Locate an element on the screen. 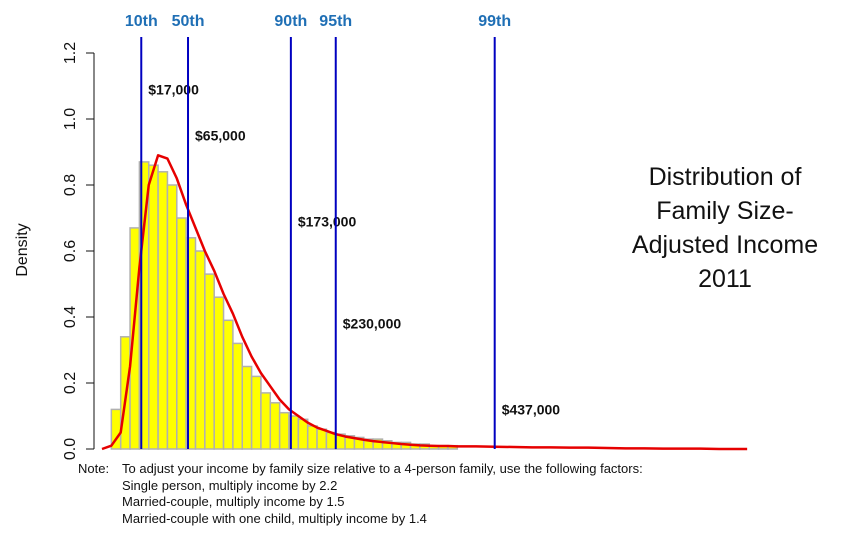 The height and width of the screenshot is (538, 842). note-line-2: Single person, multiply income by 2.2 is located at coordinates (230, 485).